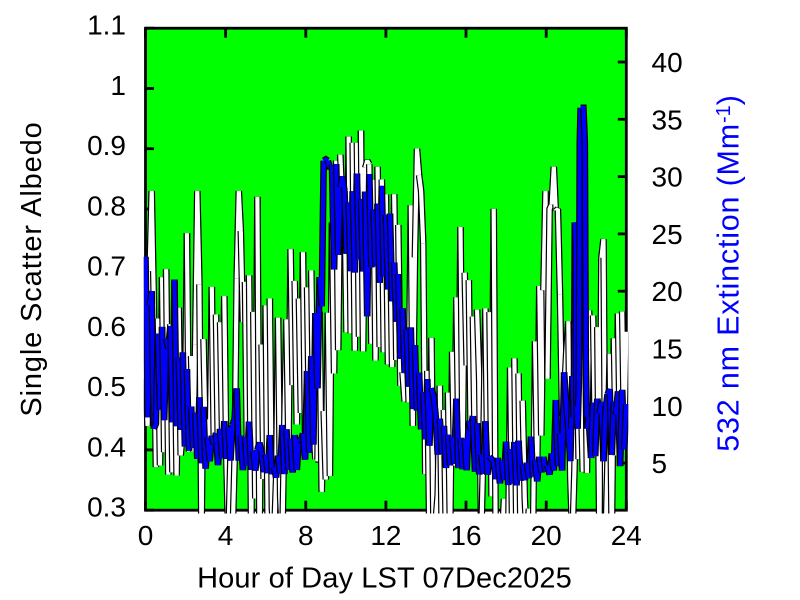 This screenshot has height=600, width=800. What do you see at coordinates (106, 25) in the screenshot?
I see `svg-text: 1.1` at bounding box center [106, 25].